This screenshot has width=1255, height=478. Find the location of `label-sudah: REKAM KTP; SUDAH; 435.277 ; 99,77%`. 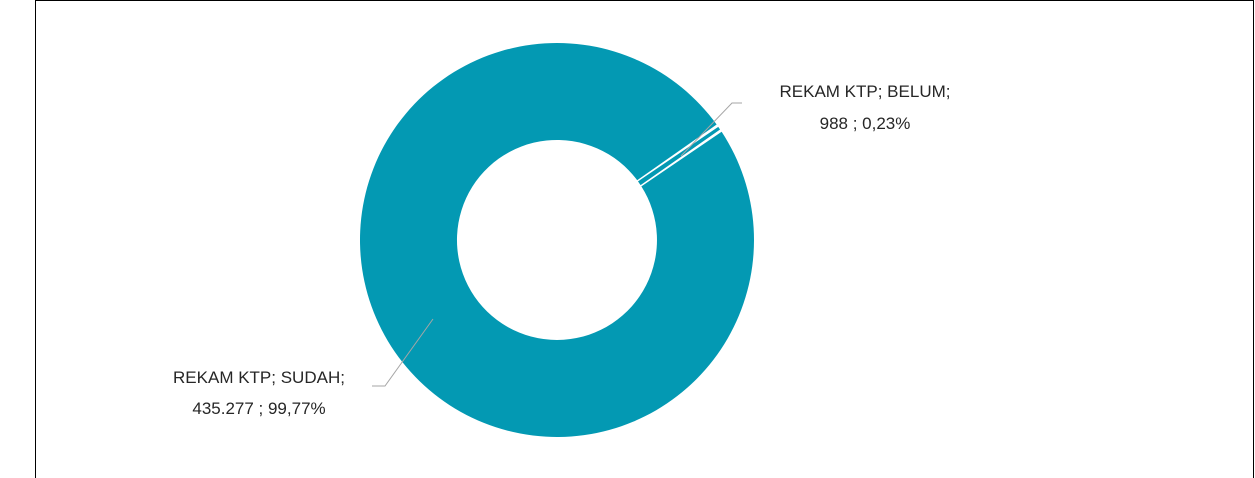

label-sudah: REKAM KTP; SUDAH; 435.277 ; 99,77% is located at coordinates (259, 393).